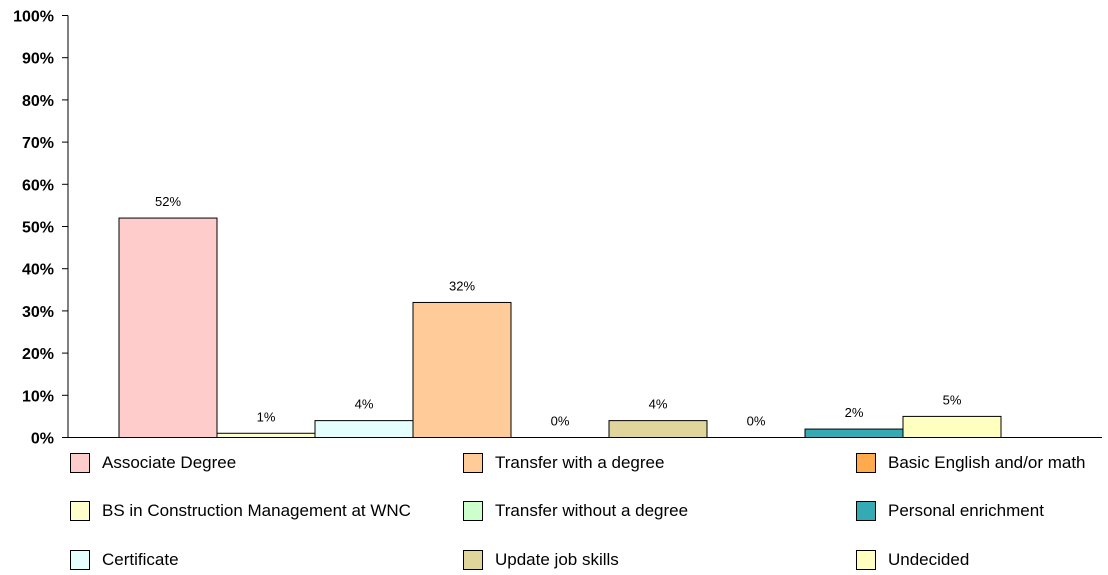 Image resolution: width=1108 pixels, height=575 pixels. I want to click on y-tick-label: 60%, so click(38, 185).